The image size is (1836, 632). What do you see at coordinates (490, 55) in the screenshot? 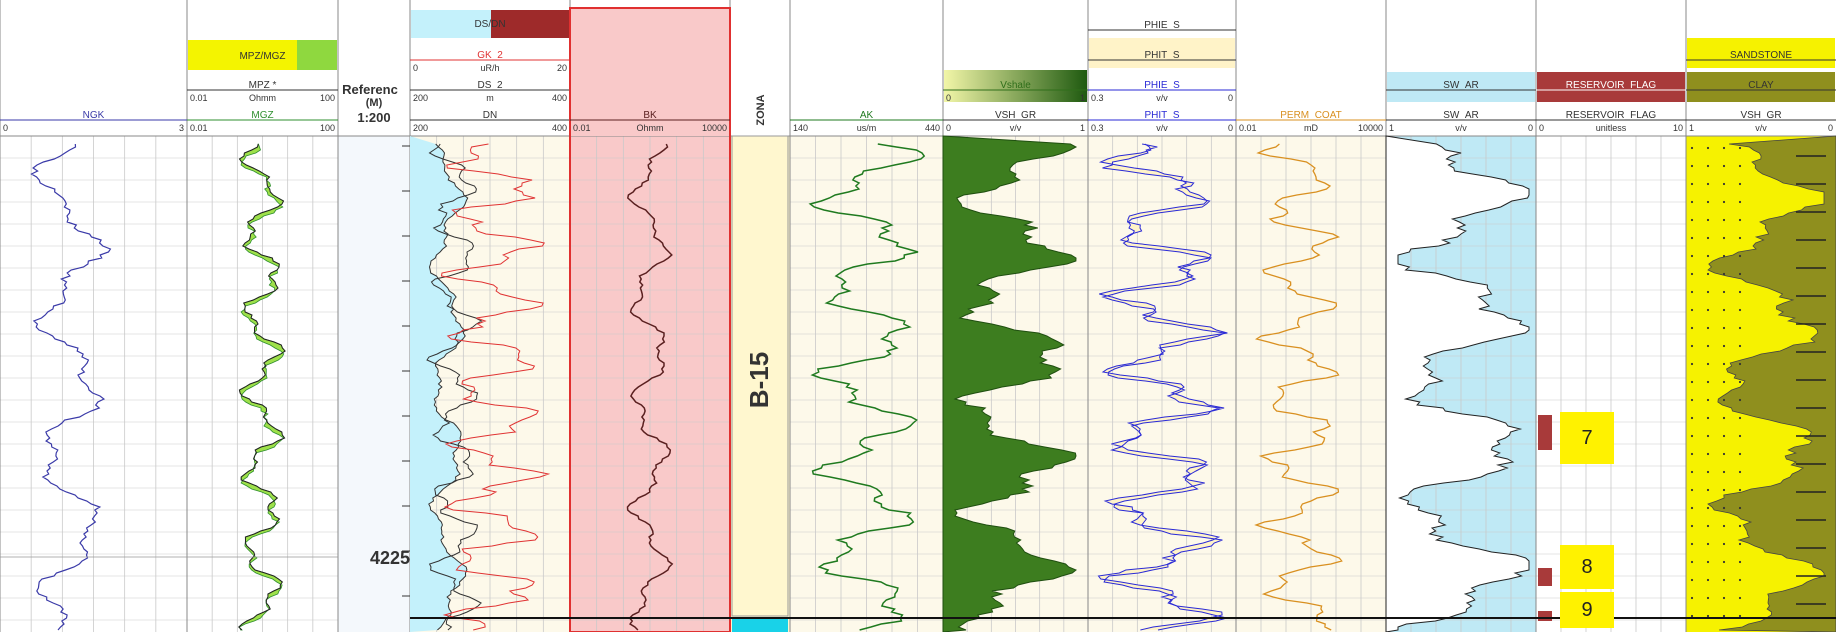
I see `curve-name: GK_2` at bounding box center [490, 55].